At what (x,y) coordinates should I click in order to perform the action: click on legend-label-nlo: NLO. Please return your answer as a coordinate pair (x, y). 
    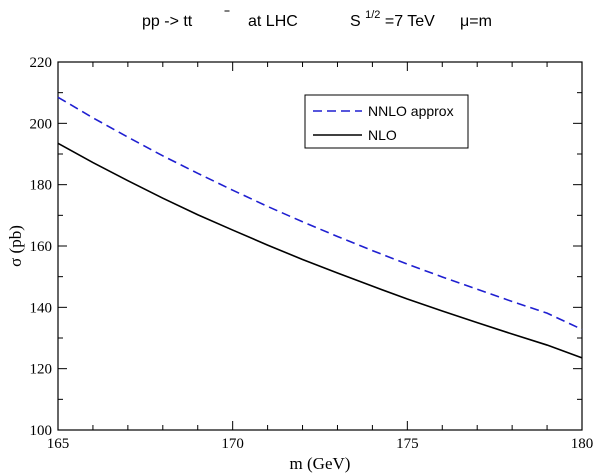
    Looking at the image, I should click on (382, 135).